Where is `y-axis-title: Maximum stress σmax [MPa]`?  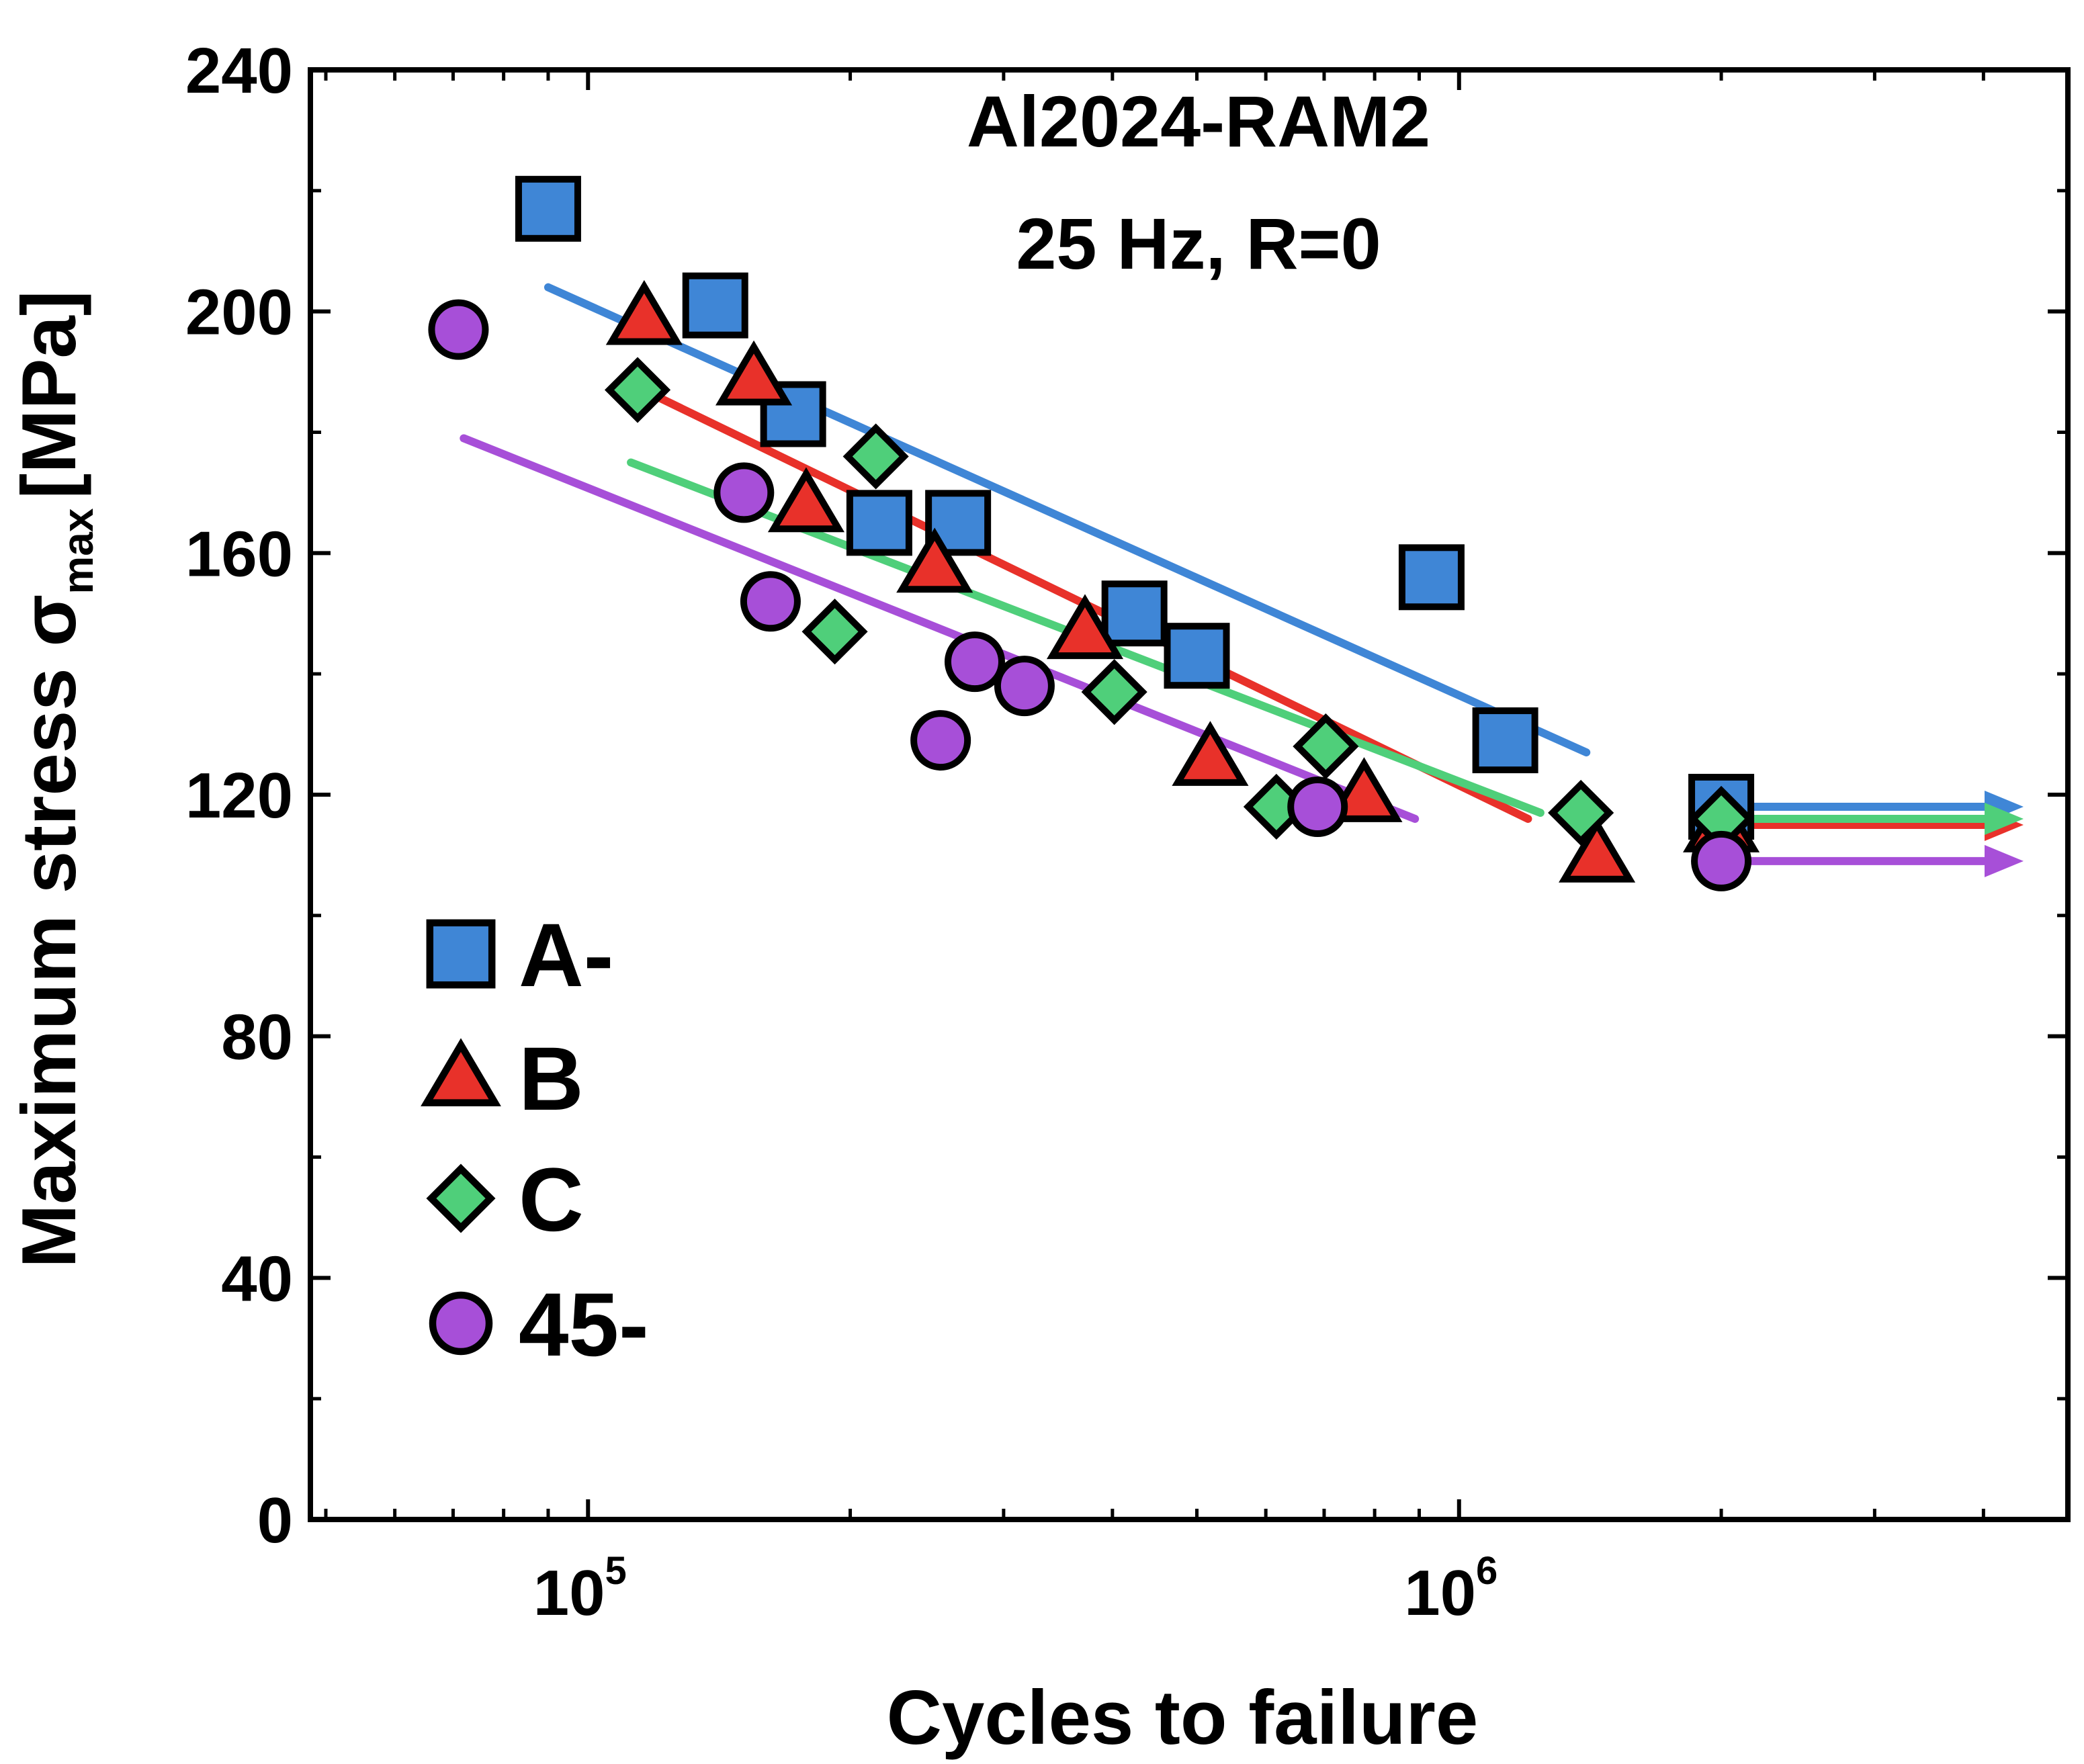
y-axis-title: Maximum stress σmax [MPa] is located at coordinates (55, 779).